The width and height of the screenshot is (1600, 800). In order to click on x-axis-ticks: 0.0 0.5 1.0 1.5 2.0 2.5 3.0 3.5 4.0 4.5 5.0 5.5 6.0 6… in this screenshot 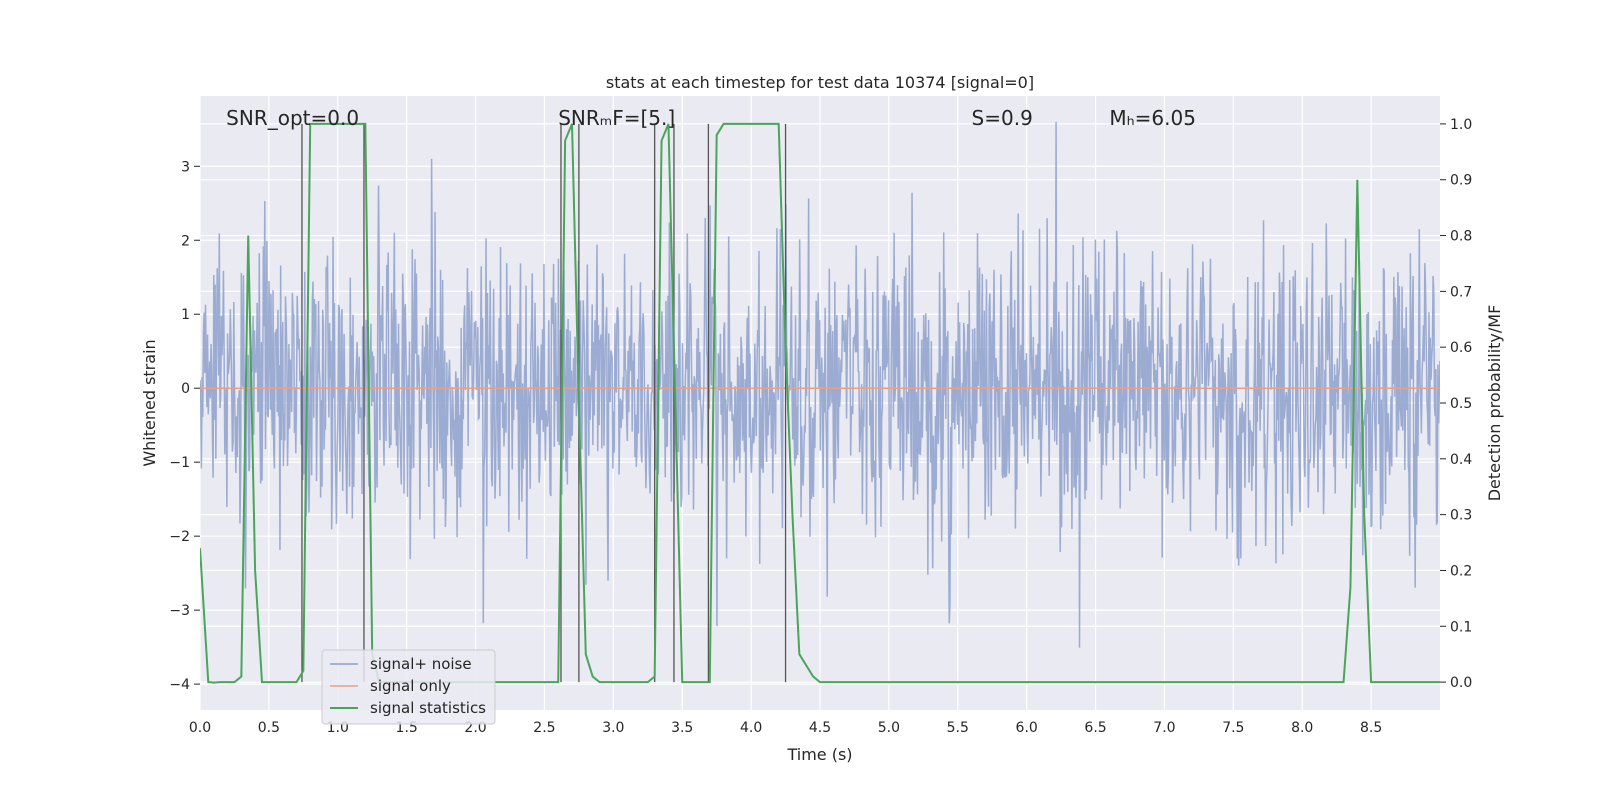, I will do `click(785, 728)`.